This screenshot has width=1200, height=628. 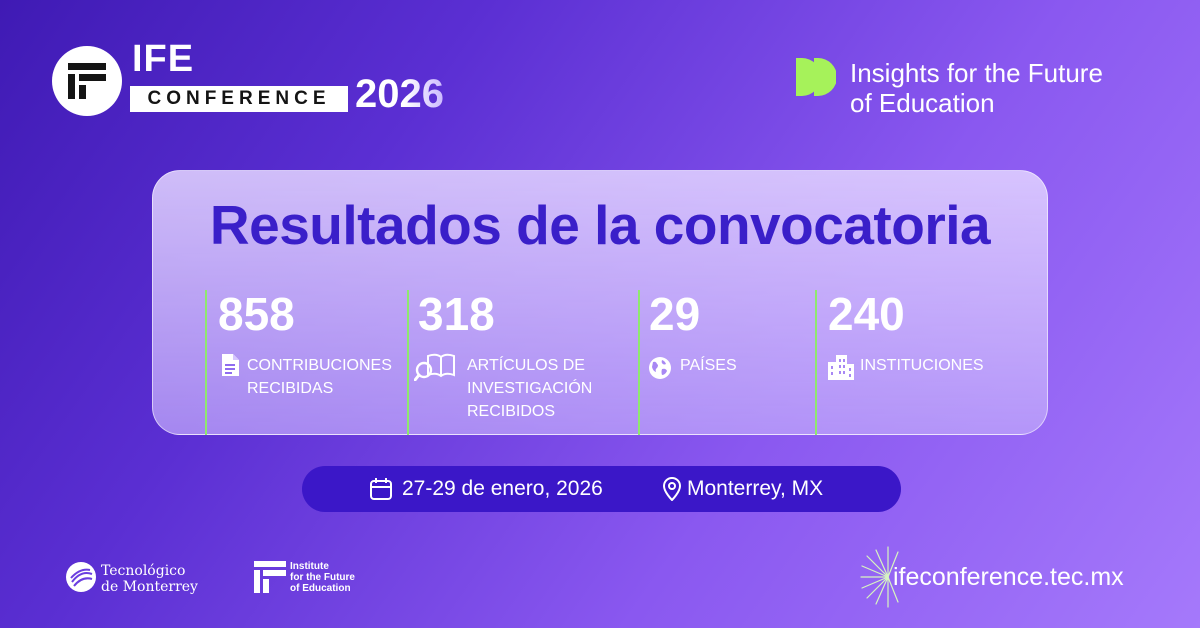 I want to click on stat-label-countries: PAÍSES, so click(x=708, y=365).